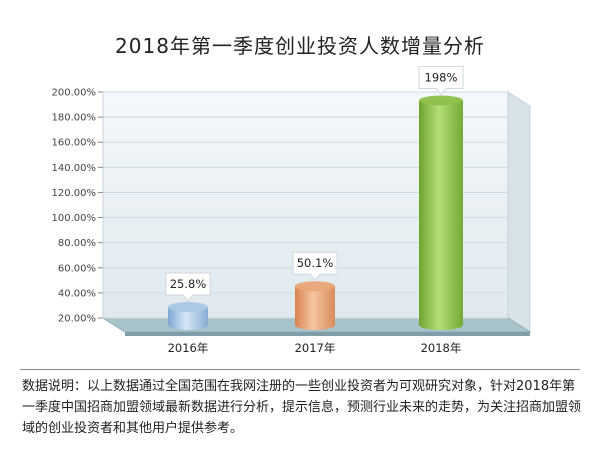 This screenshot has height=459, width=600. I want to click on y-tick-label: 40.00%, so click(77, 293).